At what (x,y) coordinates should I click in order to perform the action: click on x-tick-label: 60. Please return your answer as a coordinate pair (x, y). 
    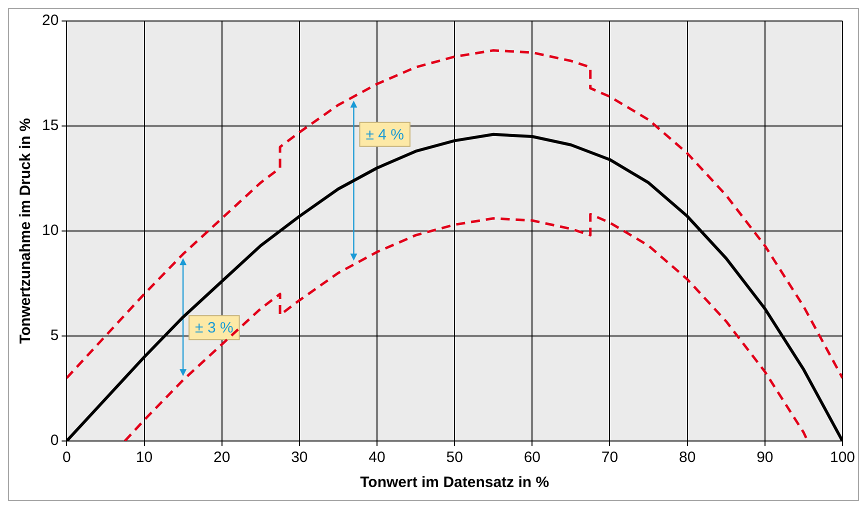
    Looking at the image, I should click on (532, 457).